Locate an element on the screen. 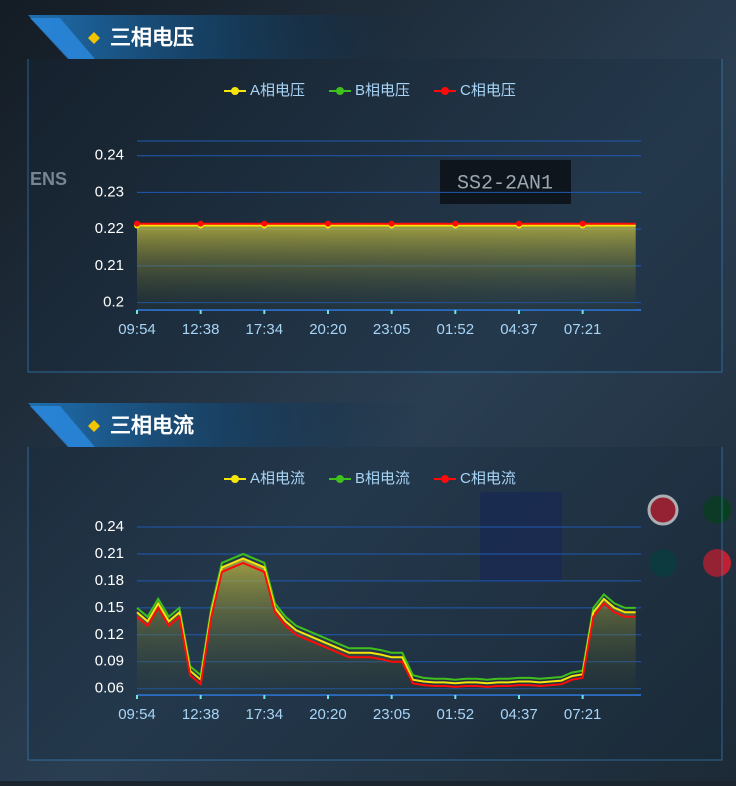 This screenshot has width=736, height=786. y-tick-label: 0.2 is located at coordinates (113, 302).